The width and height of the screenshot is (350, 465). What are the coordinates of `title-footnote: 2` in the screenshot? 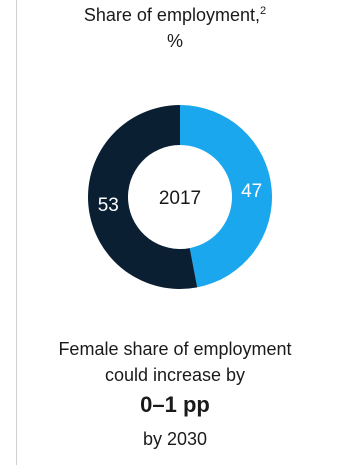 It's located at (263, 11).